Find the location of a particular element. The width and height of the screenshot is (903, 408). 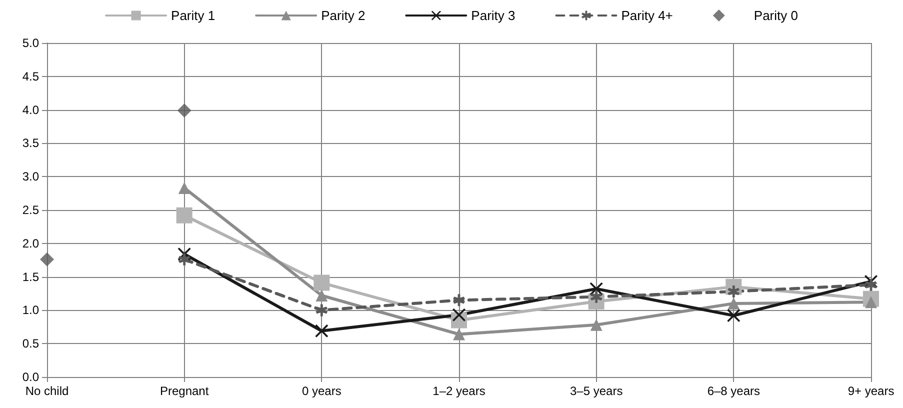

legend-label: Parity 0 is located at coordinates (776, 15).